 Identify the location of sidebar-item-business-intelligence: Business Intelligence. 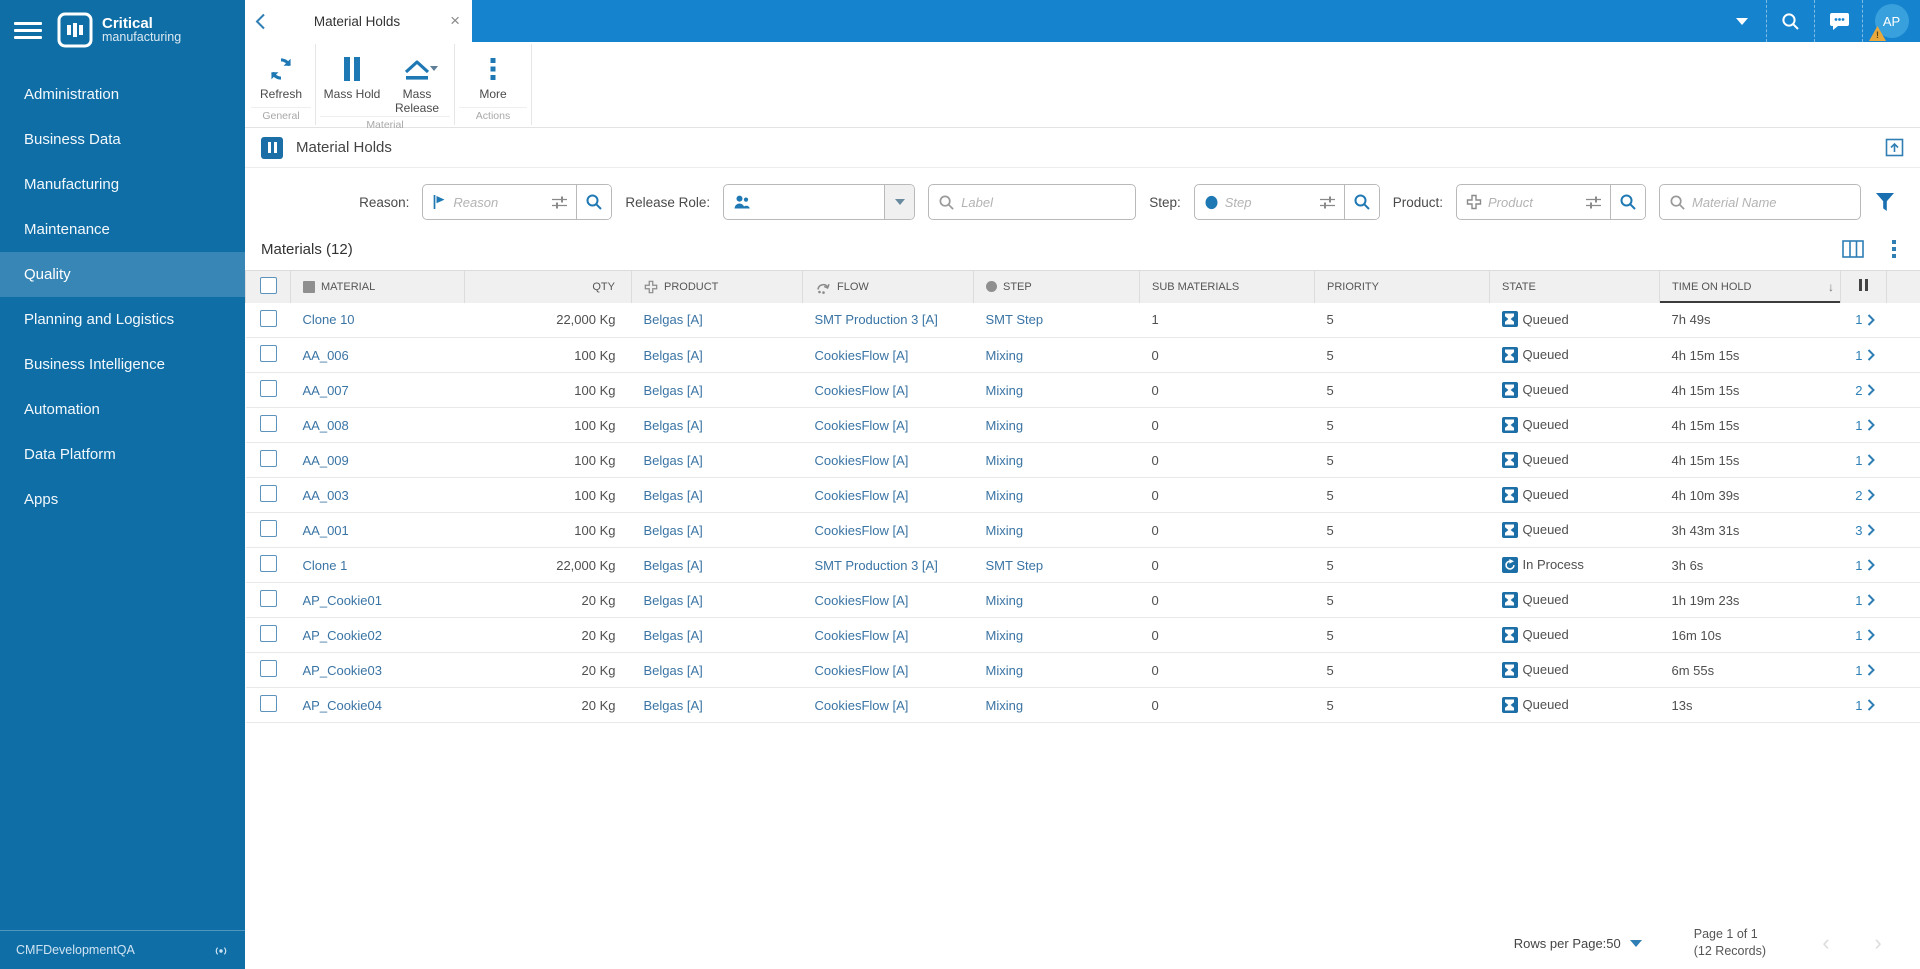
(94, 364).